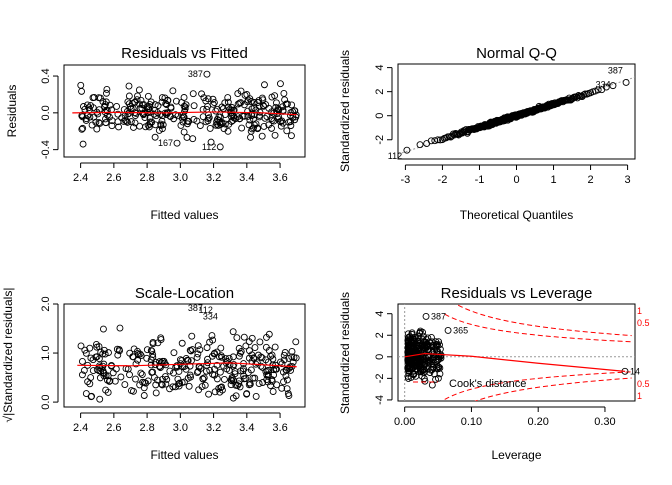  What do you see at coordinates (80, 428) in the screenshot?
I see `x-tick-label: 2.4` at bounding box center [80, 428].